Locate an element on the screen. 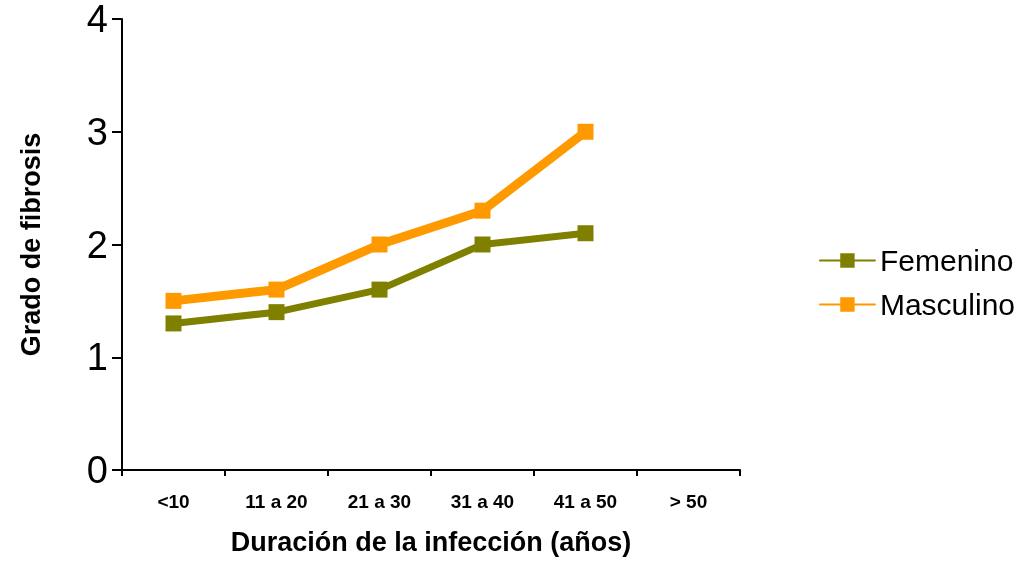  y-tick-label: 0 is located at coordinates (97, 470).